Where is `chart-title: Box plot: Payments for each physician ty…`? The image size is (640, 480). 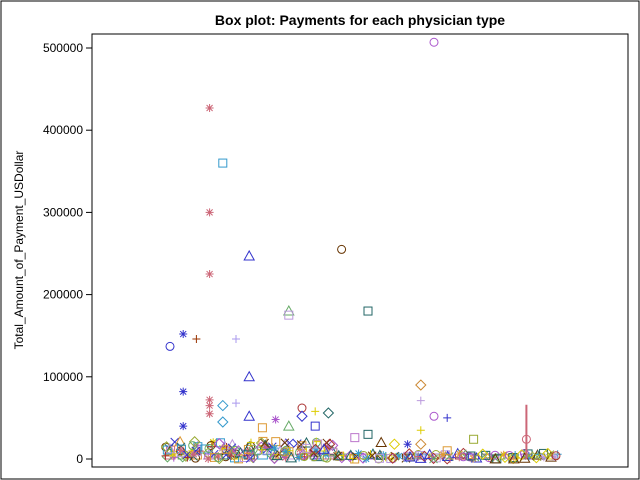
chart-title: Box plot: Payments for each physician ty… is located at coordinates (360, 20).